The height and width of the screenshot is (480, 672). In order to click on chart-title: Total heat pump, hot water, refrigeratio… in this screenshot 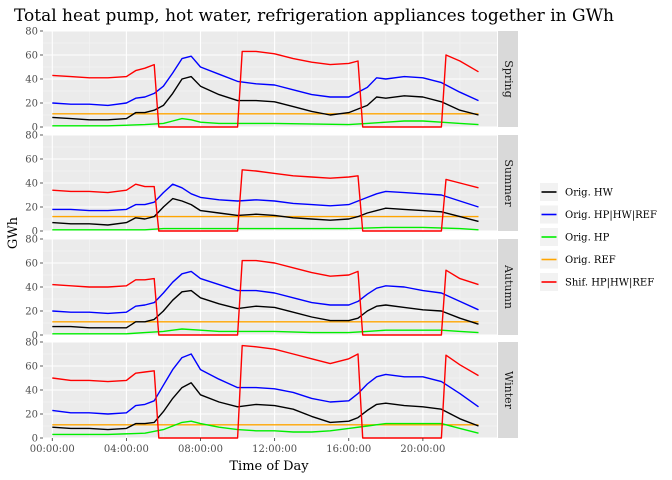, I will do `click(314, 16)`.